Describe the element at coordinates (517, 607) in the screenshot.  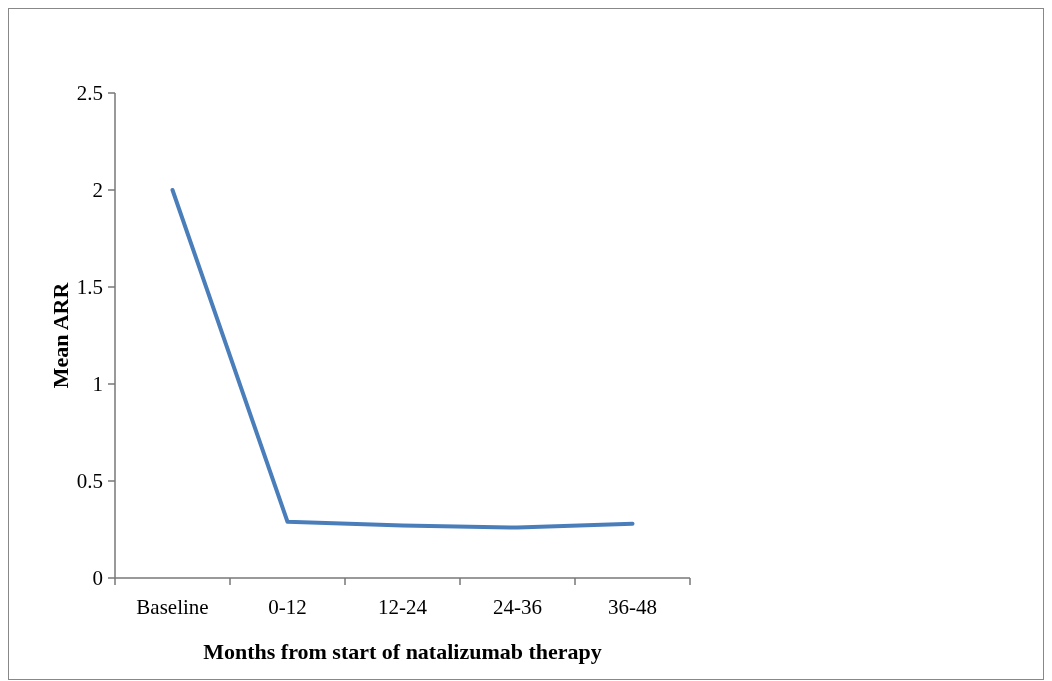
I see `x-tick-label: 24-36` at that location.